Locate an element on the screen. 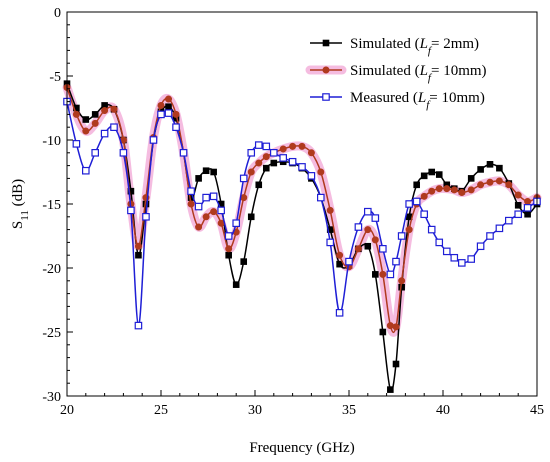 This screenshot has height=462, width=550. y-tick-label-3: -15 is located at coordinates (51, 205).